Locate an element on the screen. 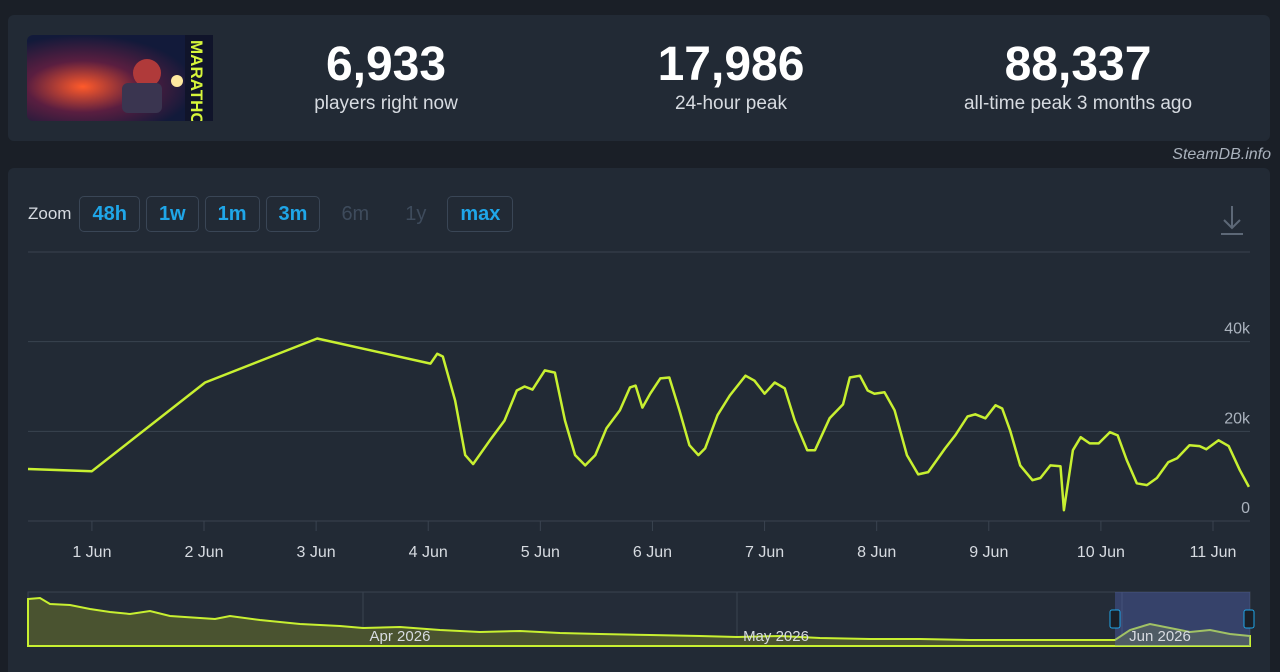 The image size is (1280, 672). x-tick-label: 5 Jun is located at coordinates (540, 552).